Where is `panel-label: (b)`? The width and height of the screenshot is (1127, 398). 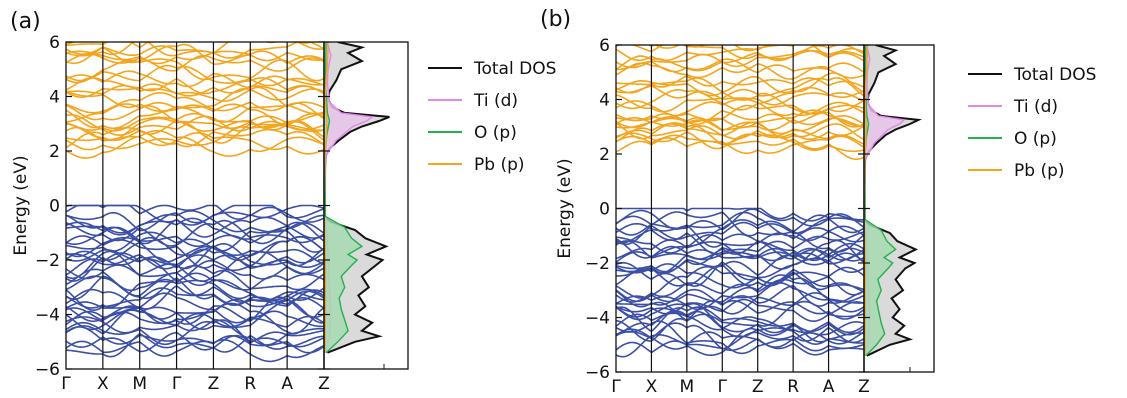 panel-label: (b) is located at coordinates (555, 19).